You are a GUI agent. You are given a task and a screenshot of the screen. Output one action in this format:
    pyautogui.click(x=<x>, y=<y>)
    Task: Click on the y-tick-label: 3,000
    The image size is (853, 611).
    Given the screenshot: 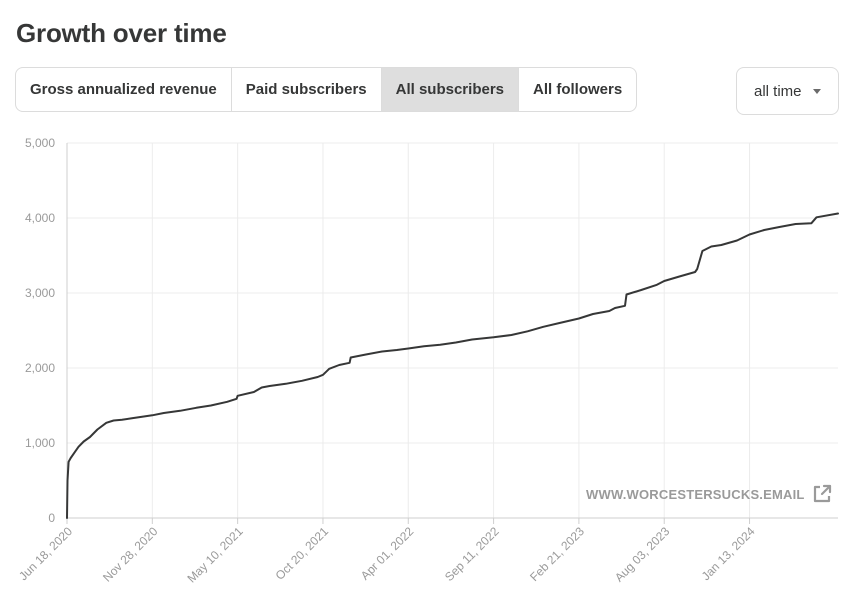 What is the action you would take?
    pyautogui.click(x=40, y=293)
    